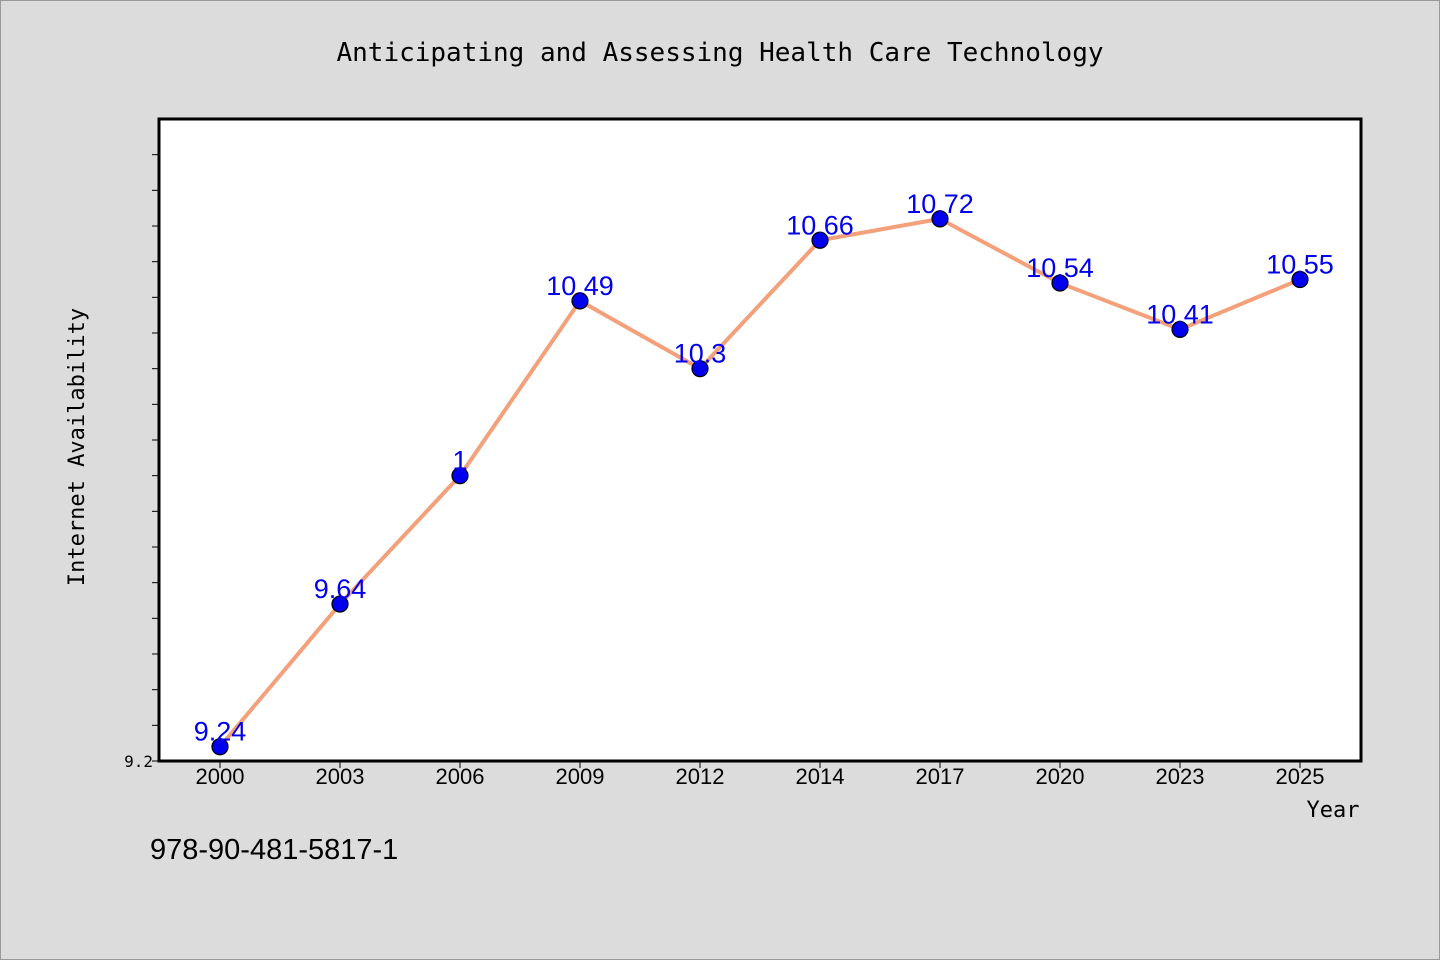 Image resolution: width=1440 pixels, height=960 pixels. Describe the element at coordinates (820, 225) in the screenshot. I see `data-label: 10.66` at that location.